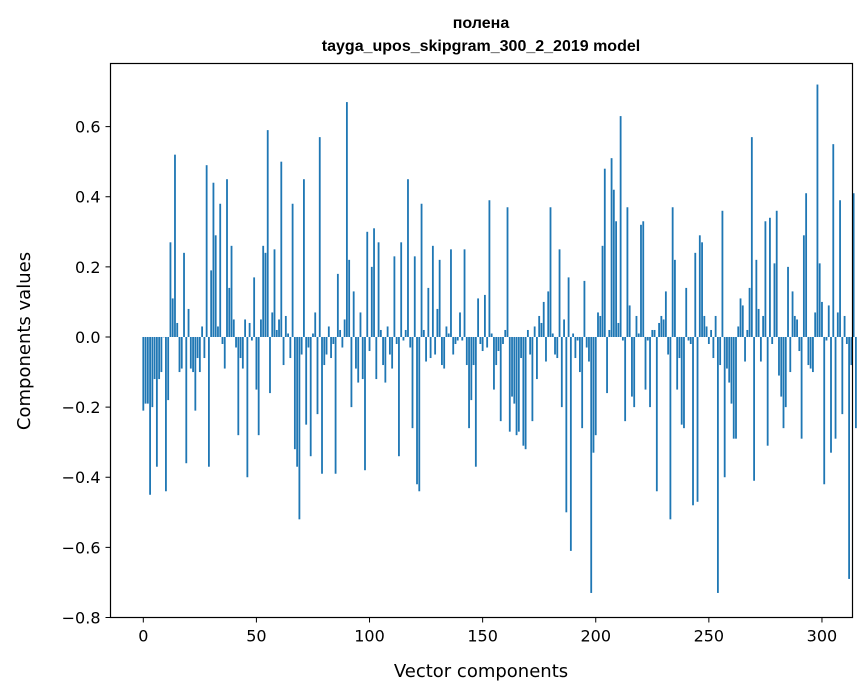 Image resolution: width=867 pixels, height=696 pixels. I want to click on x-tick-label: 250, so click(709, 636).